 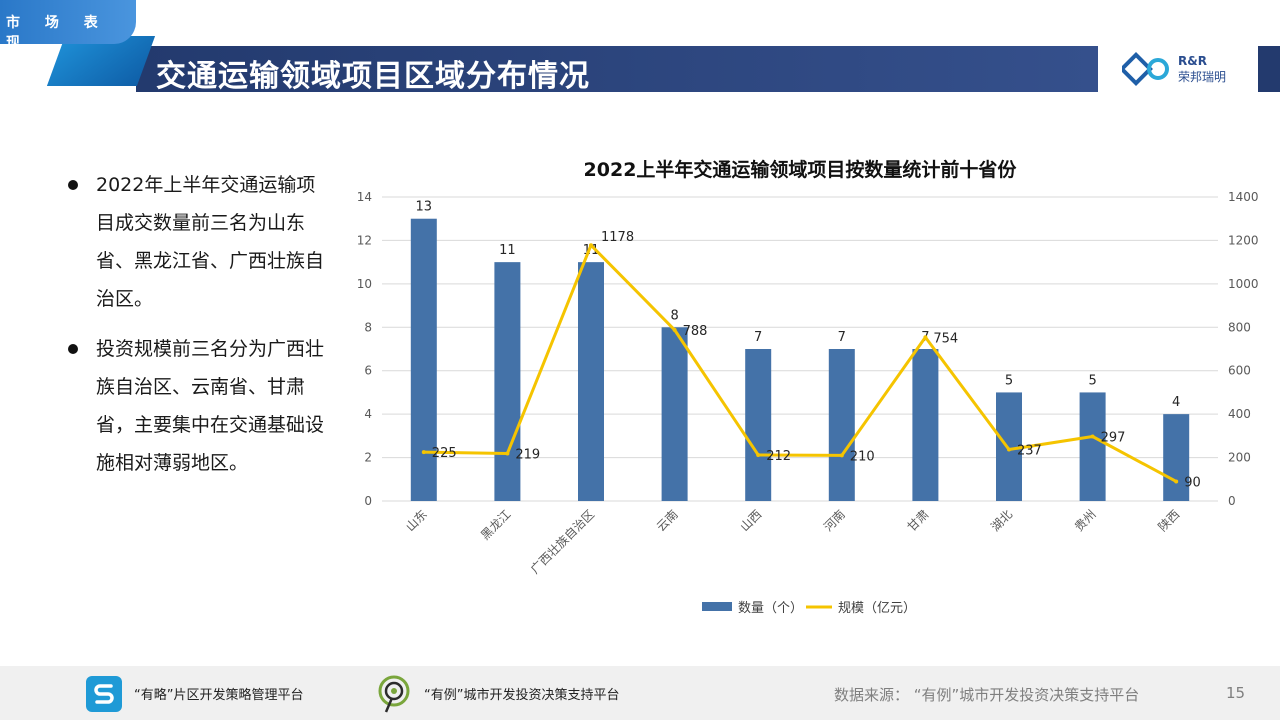 I want to click on y-tick-label: 14, so click(x=364, y=197).